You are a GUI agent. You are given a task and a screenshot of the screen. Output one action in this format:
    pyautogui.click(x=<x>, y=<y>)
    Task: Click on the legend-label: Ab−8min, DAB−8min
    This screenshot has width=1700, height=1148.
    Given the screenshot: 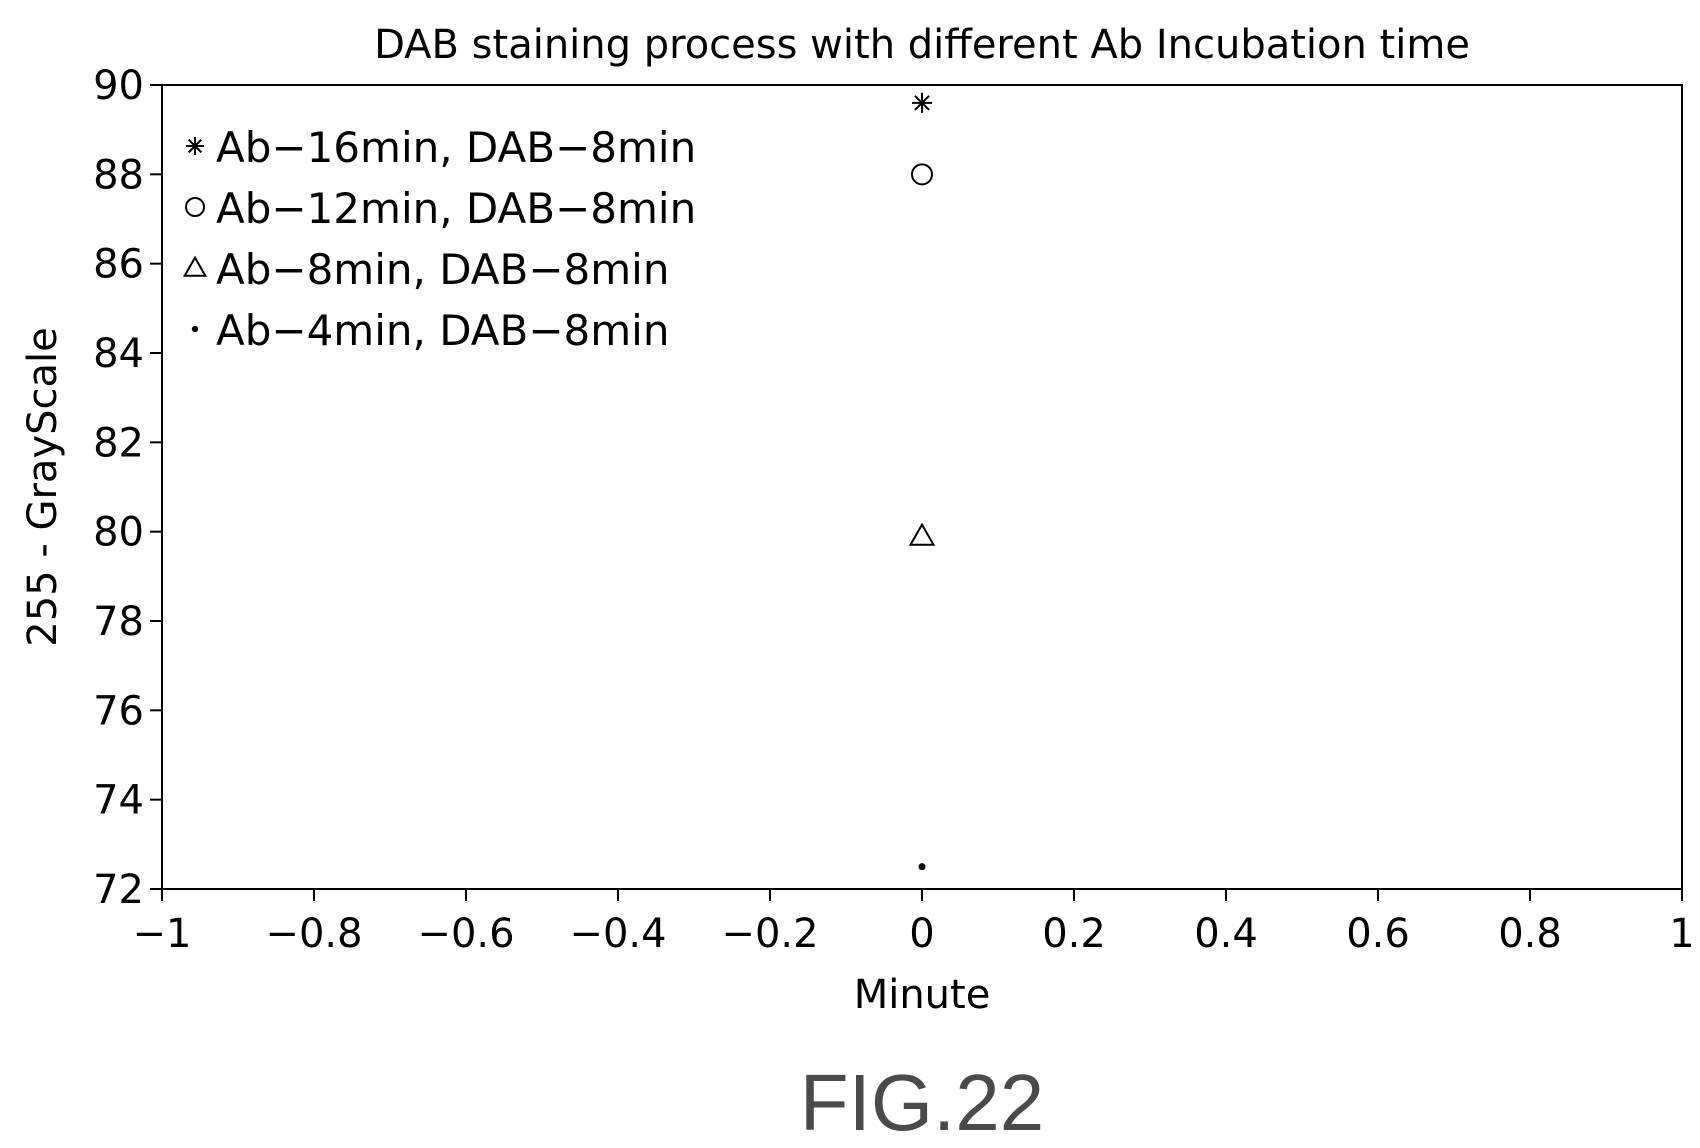 What is the action you would take?
    pyautogui.click(x=442, y=269)
    